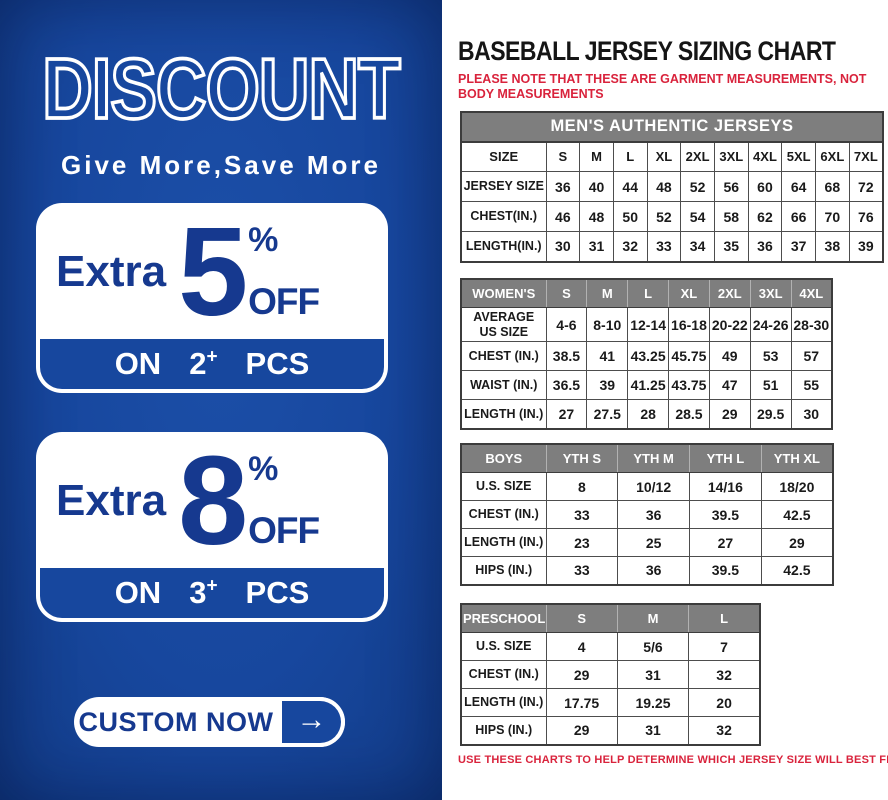 The width and height of the screenshot is (888, 800). What do you see at coordinates (770, 385) in the screenshot?
I see `data-cell: 51` at bounding box center [770, 385].